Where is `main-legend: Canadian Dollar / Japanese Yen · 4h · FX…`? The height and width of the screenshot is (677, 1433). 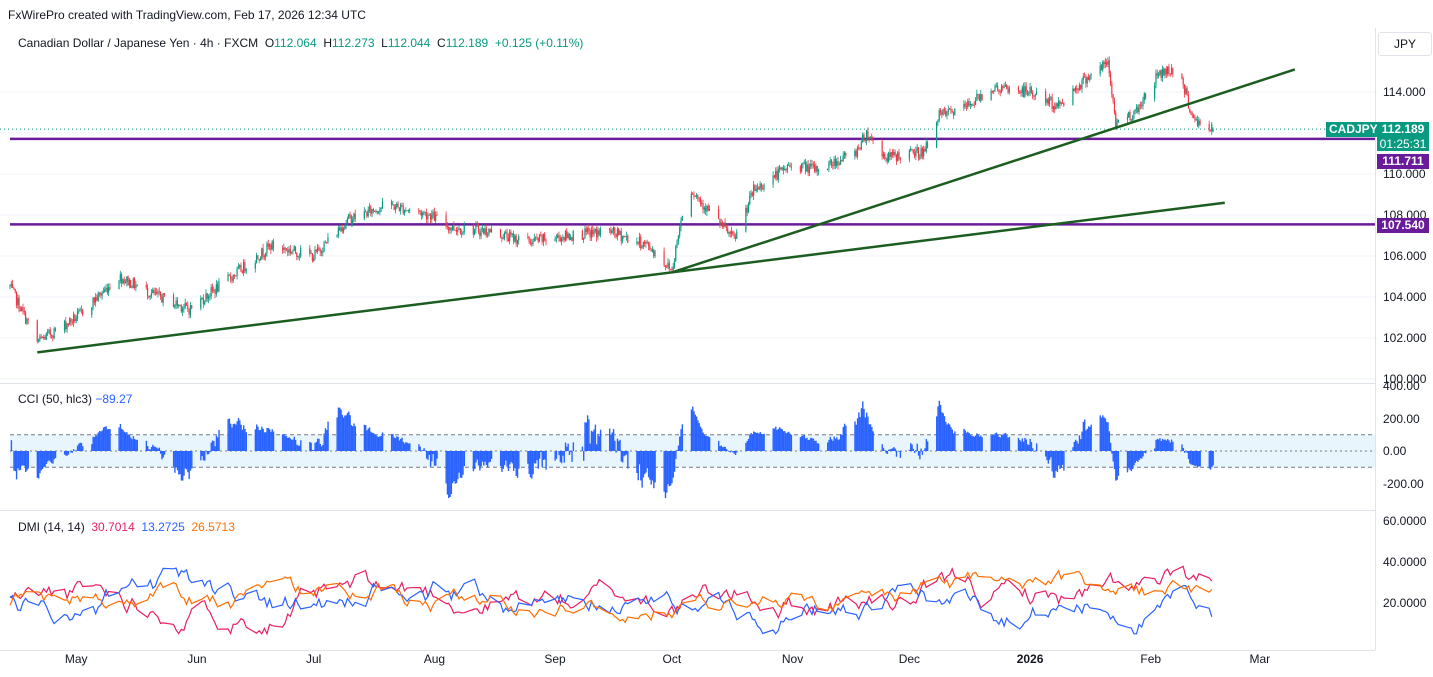 main-legend: Canadian Dollar / Japanese Yen · 4h · FX… is located at coordinates (300, 43).